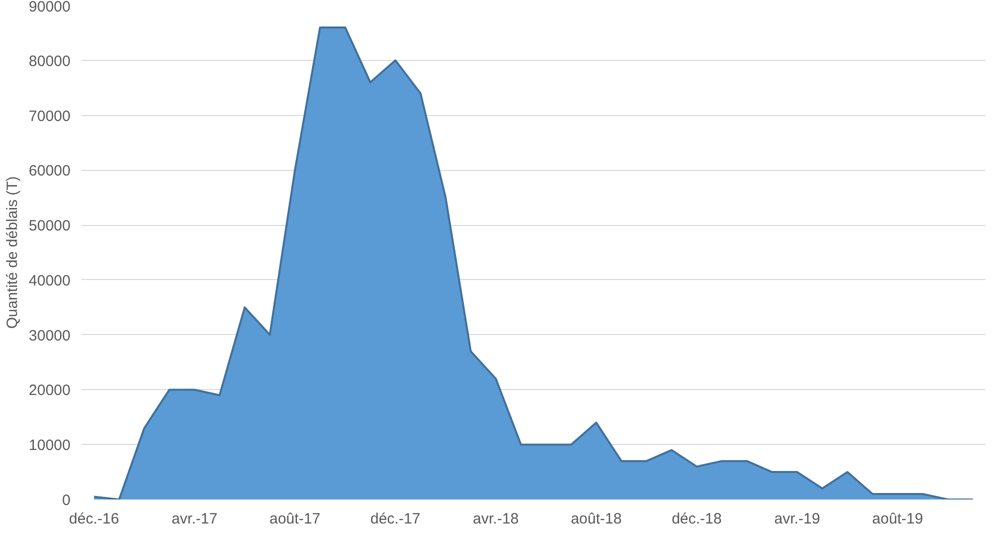 This screenshot has width=995, height=536. Describe the element at coordinates (49, 391) in the screenshot. I see `y-tick-label: 20000` at that location.